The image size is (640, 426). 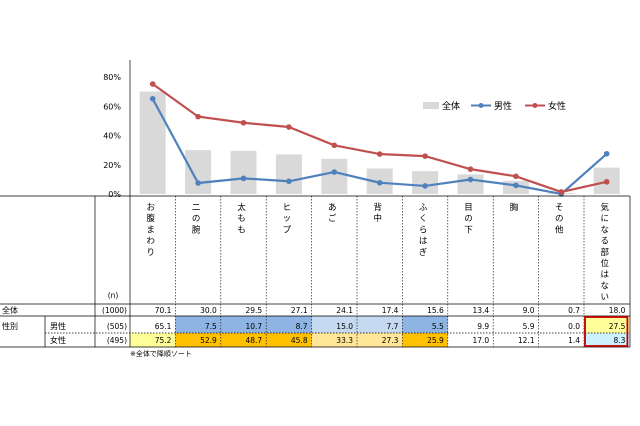 I want to click on cell-value: 18.0, so click(x=617, y=310).